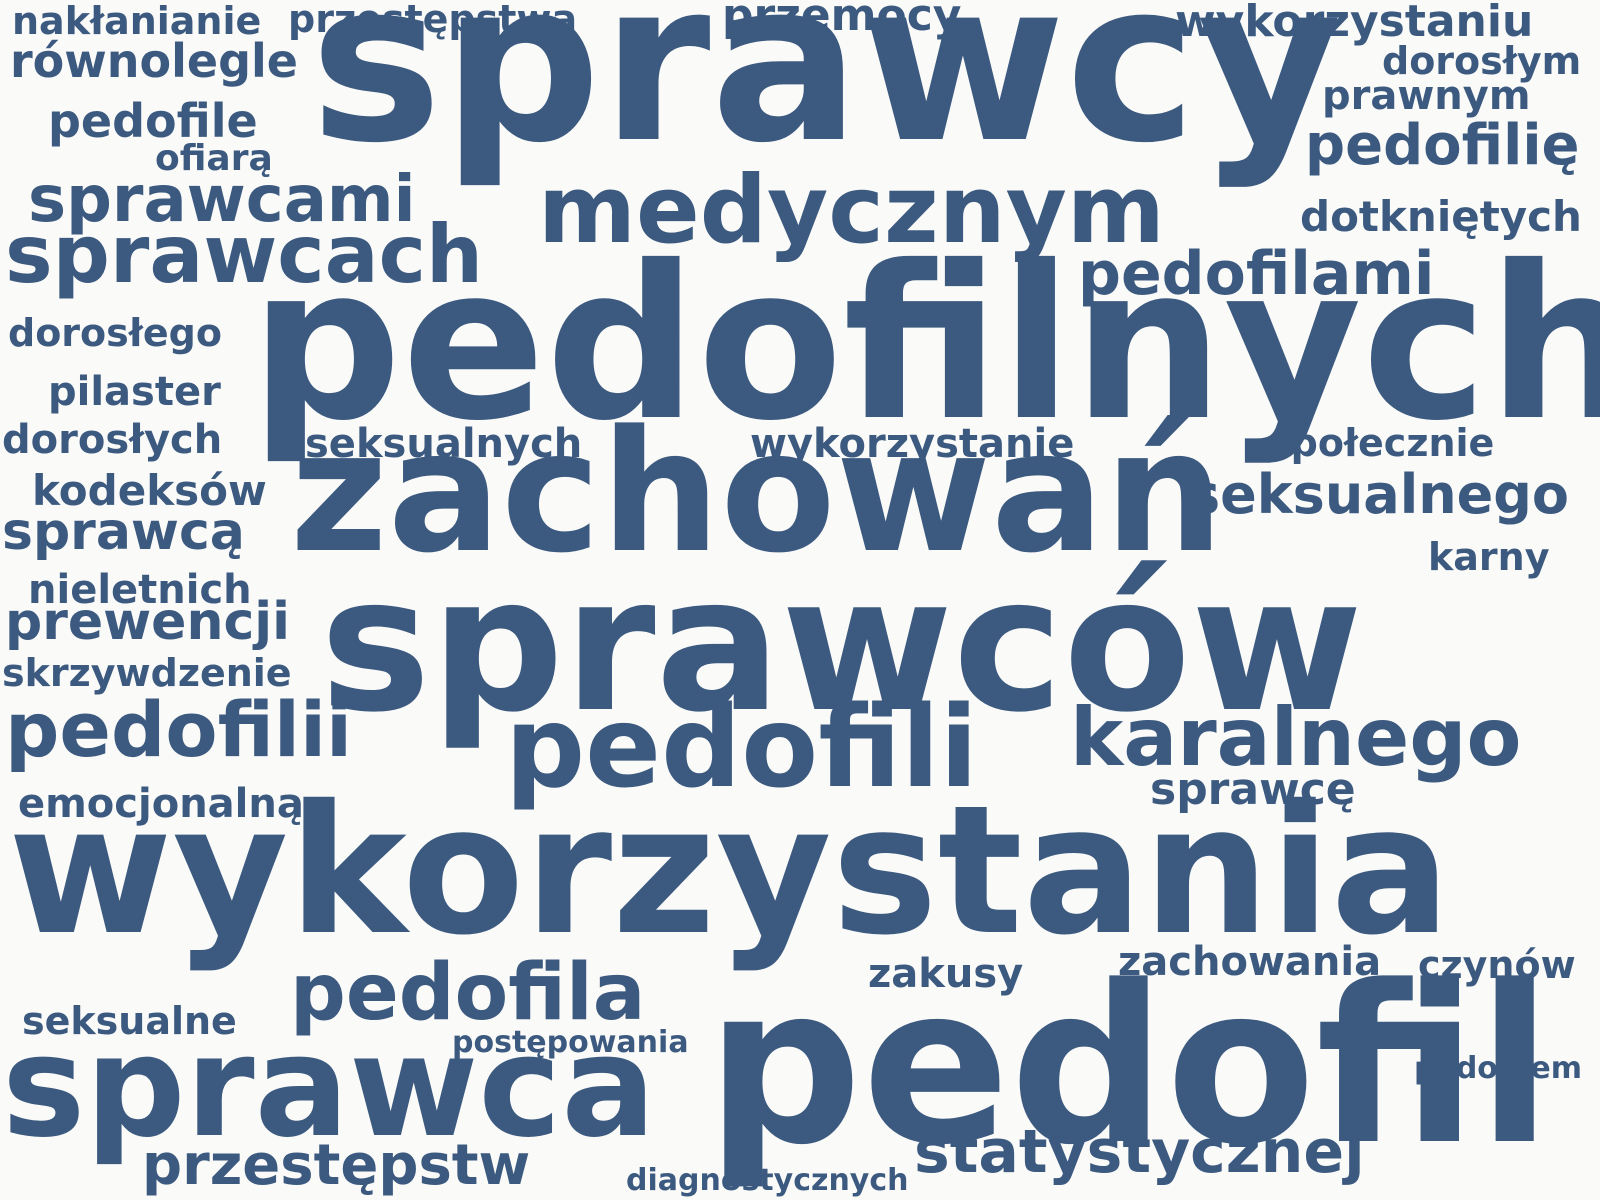  Describe the element at coordinates (444, 444) in the screenshot. I see `word: seksualnych` at that location.